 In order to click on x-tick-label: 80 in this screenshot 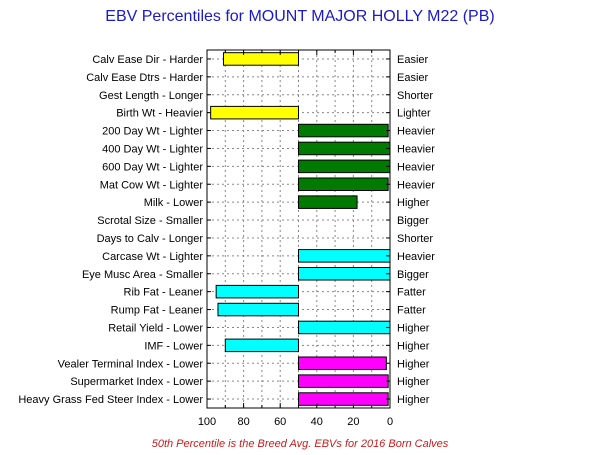, I will do `click(243, 422)`.